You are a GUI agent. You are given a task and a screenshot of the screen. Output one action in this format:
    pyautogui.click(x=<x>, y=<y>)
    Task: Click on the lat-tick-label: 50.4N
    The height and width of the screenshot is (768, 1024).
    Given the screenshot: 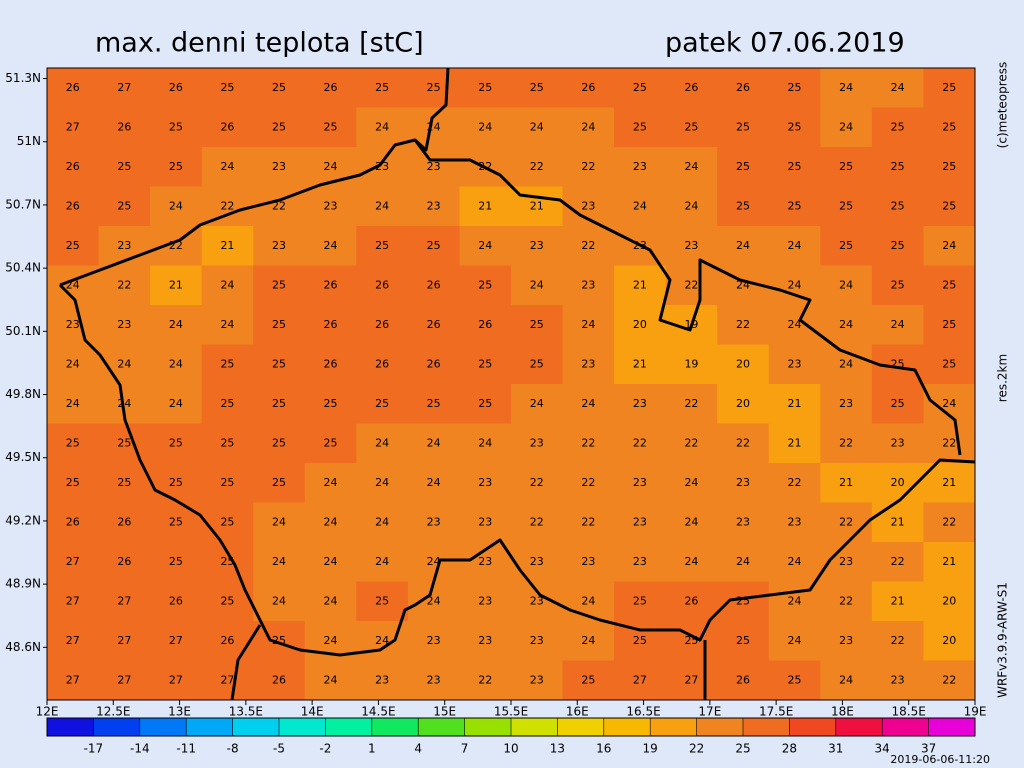 What is the action you would take?
    pyautogui.click(x=23, y=268)
    